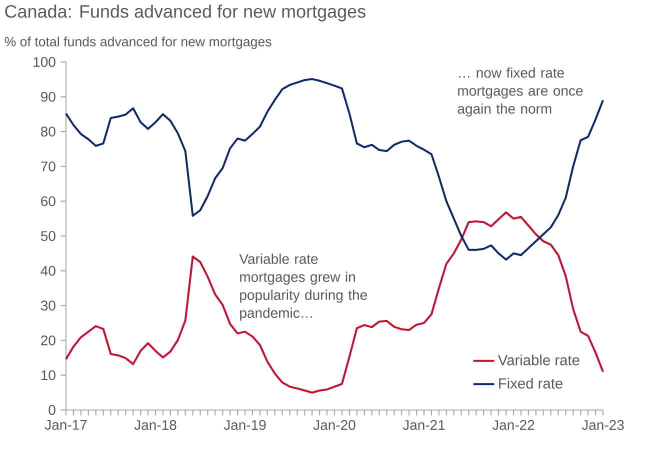 Image resolution: width=649 pixels, height=475 pixels. Describe the element at coordinates (48, 97) in the screenshot. I see `y-tick-label: 90` at that location.